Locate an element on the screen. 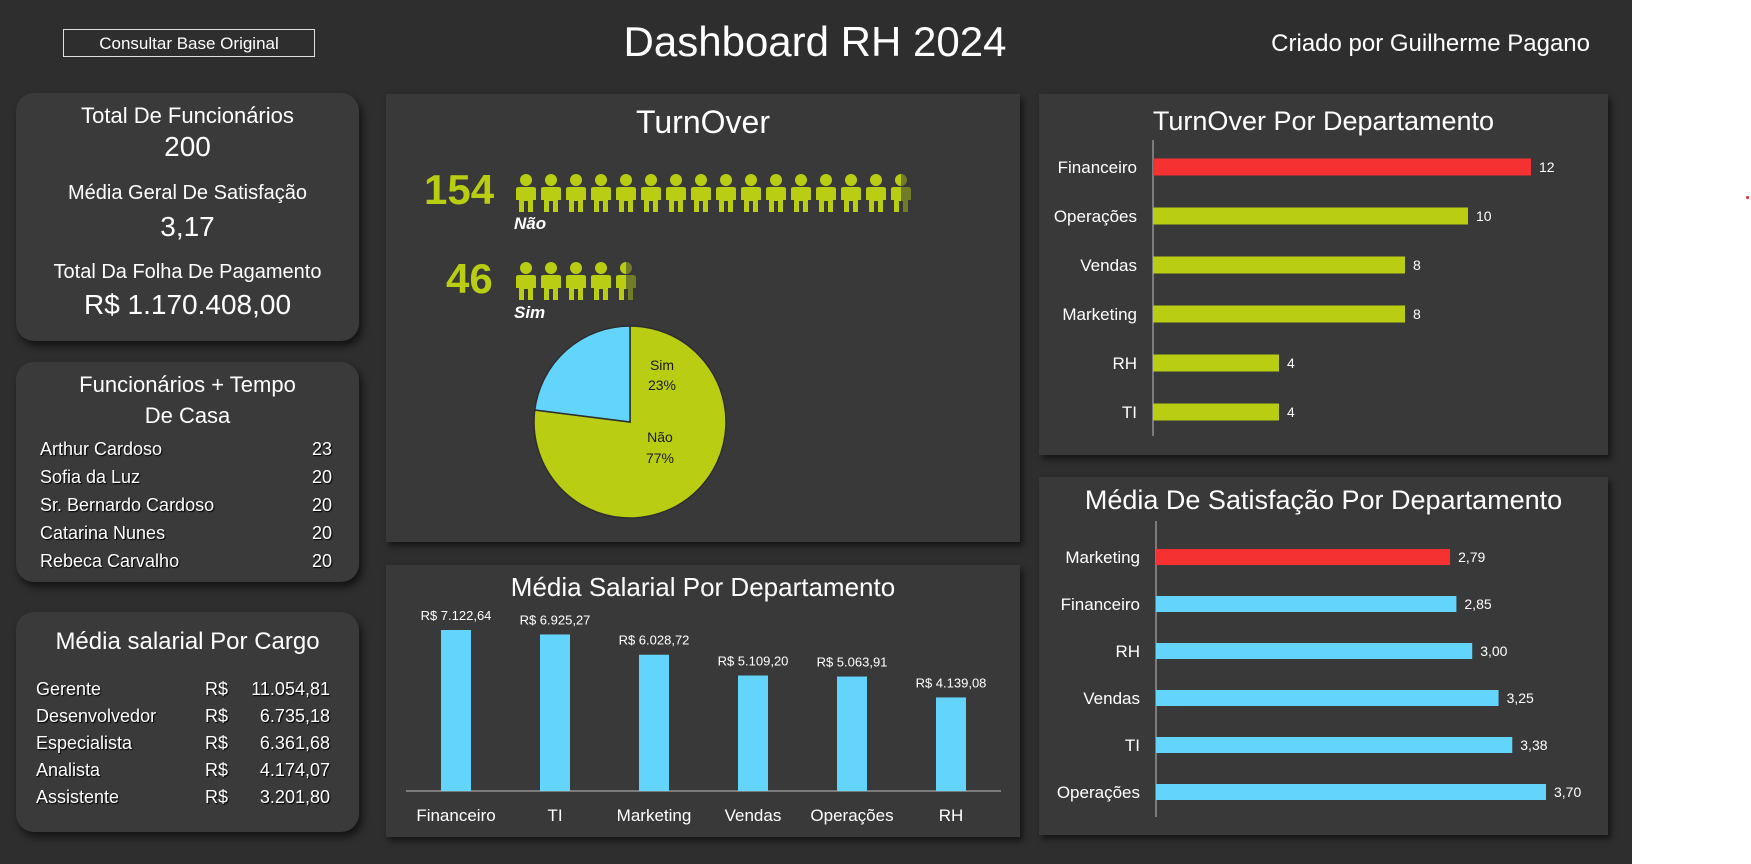 This screenshot has width=1751, height=864. role-salary: 6.735,18 is located at coordinates (294, 716).